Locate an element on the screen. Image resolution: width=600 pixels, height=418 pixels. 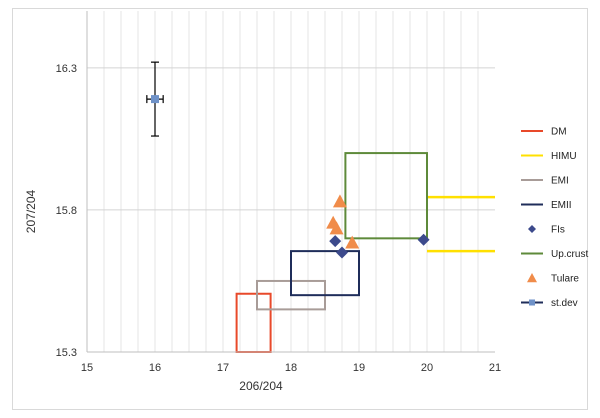
x-tick-label: 21 is located at coordinates (495, 368).